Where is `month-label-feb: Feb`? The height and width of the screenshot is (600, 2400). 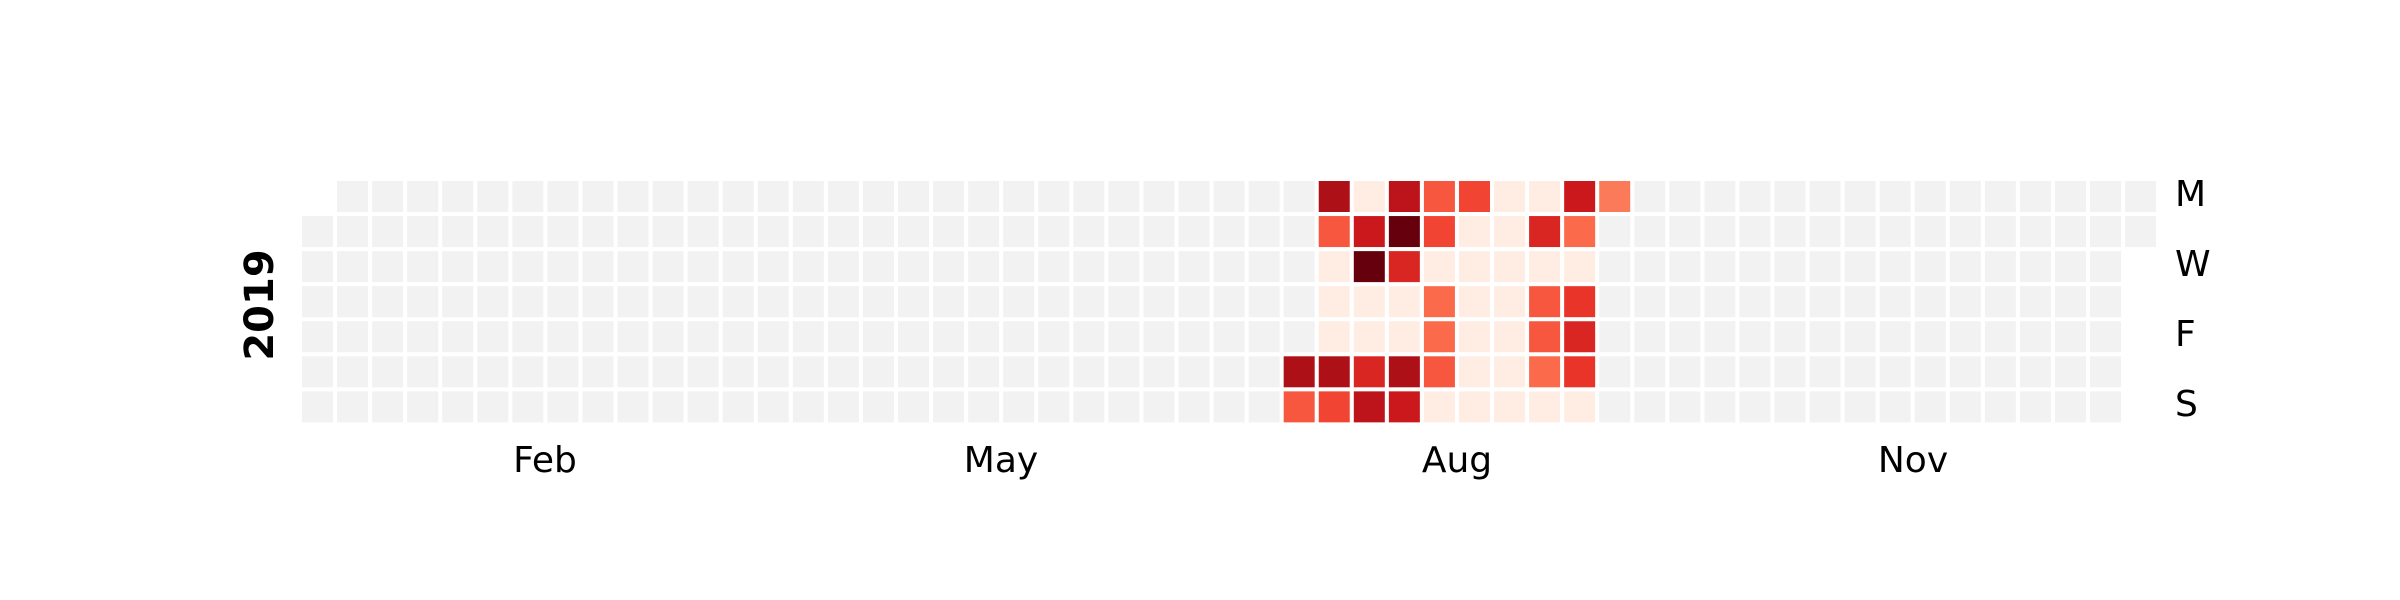
month-label-feb: Feb is located at coordinates (545, 460).